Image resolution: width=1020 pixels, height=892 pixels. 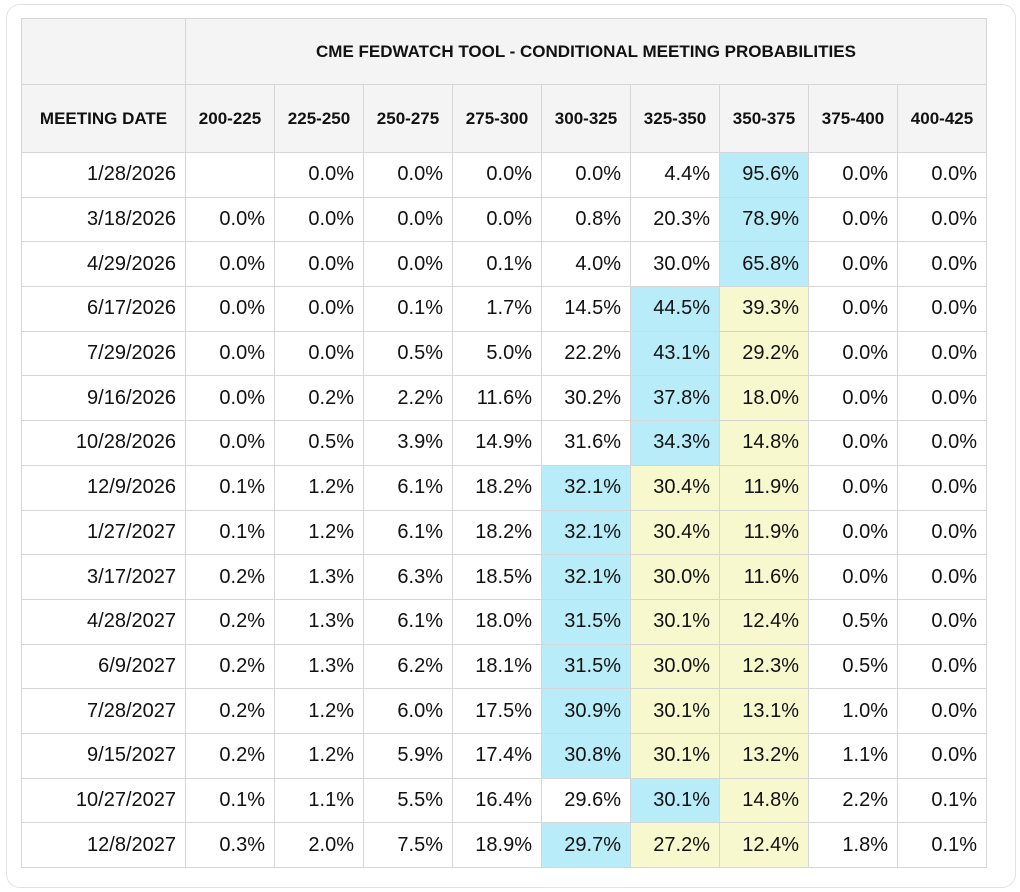 What do you see at coordinates (408, 711) in the screenshot?
I see `probability-cell: 6.0%` at bounding box center [408, 711].